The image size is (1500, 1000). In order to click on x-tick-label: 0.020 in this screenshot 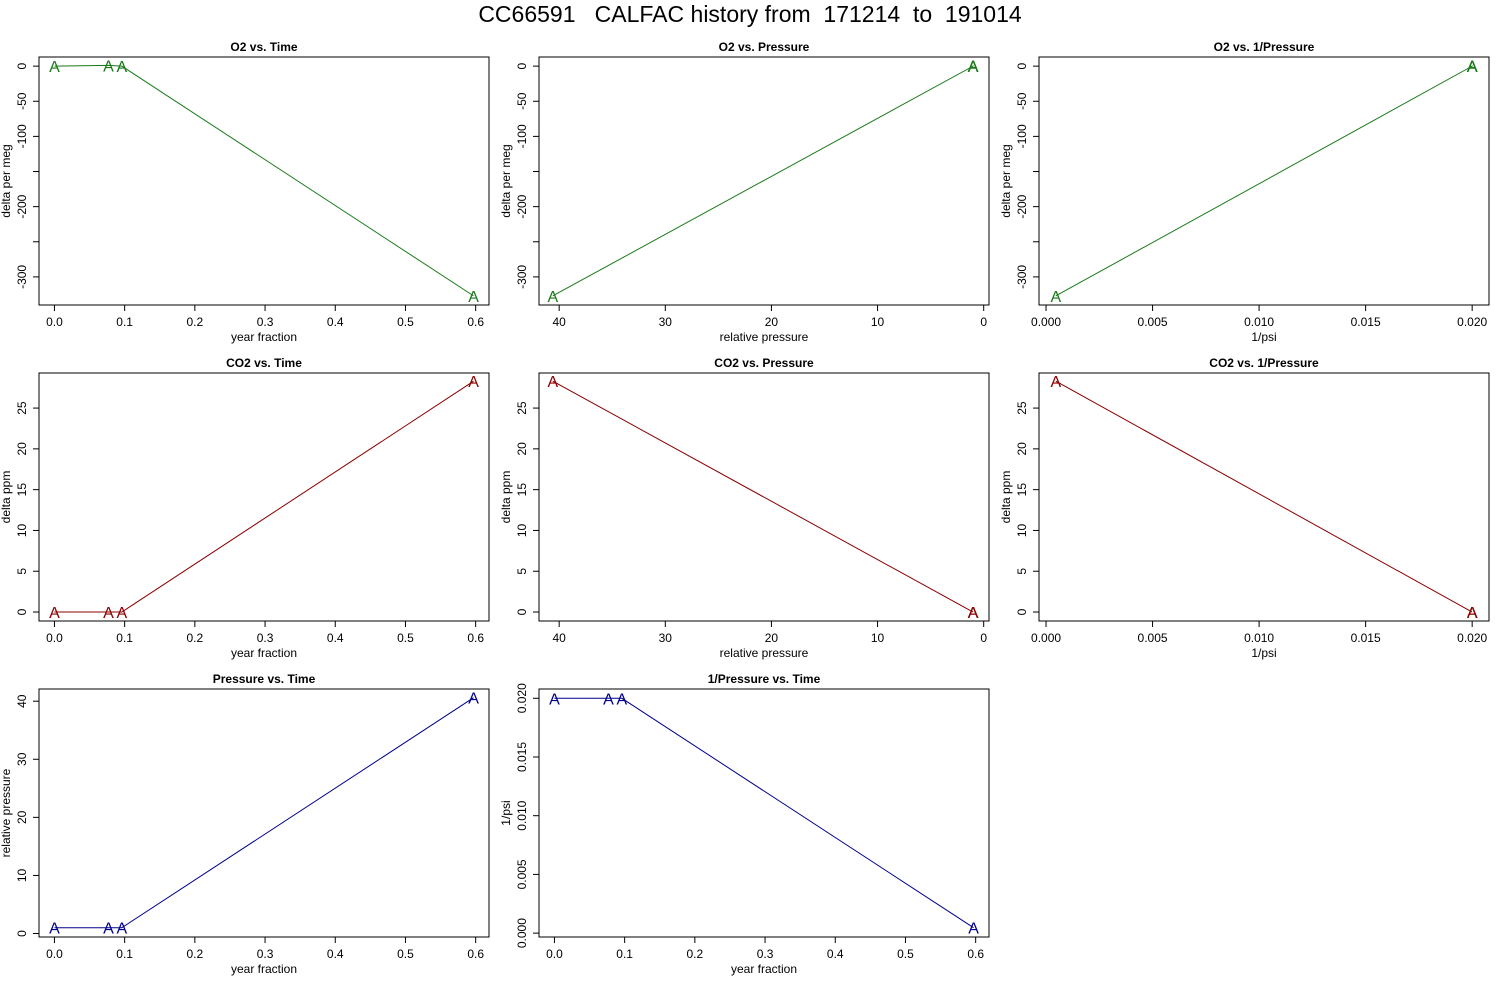, I will do `click(1472, 322)`.